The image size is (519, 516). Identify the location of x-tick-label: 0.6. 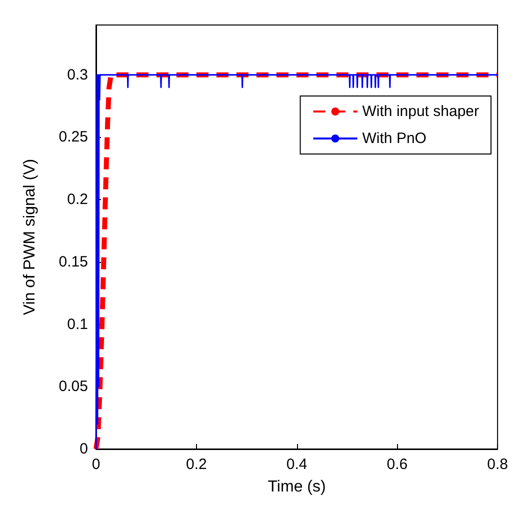
(397, 464).